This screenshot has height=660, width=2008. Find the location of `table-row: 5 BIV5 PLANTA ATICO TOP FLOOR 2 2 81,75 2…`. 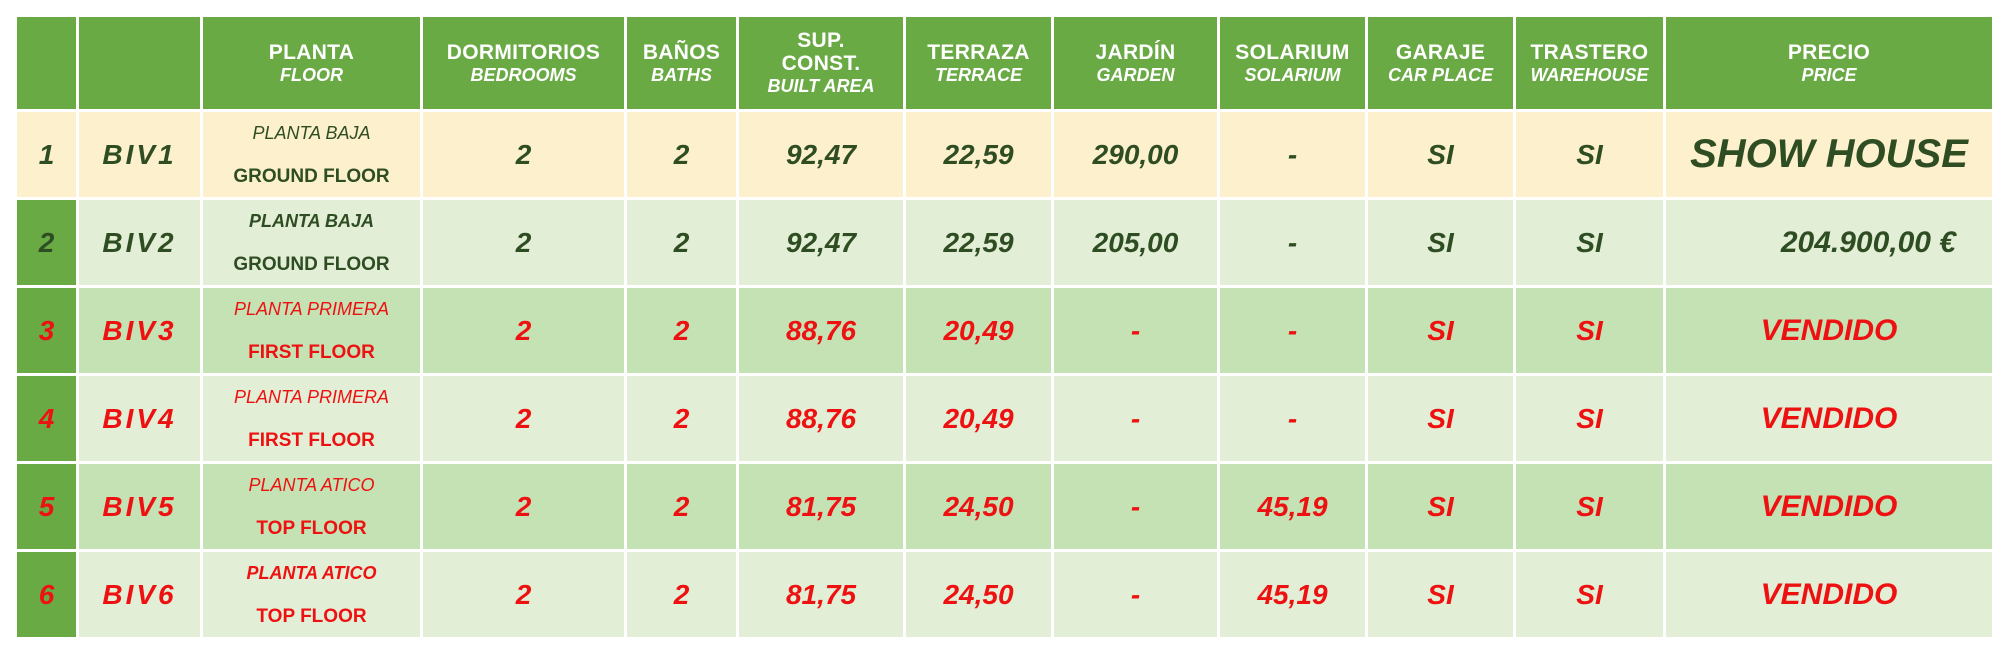

table-row: 5 BIV5 PLANTA ATICO TOP FLOOR 2 2 81,75 2… is located at coordinates (1004, 506).